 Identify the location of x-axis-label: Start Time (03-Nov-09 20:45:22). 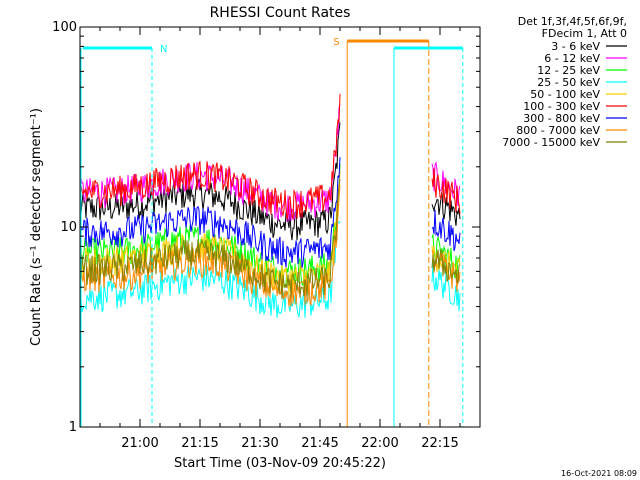
(280, 463).